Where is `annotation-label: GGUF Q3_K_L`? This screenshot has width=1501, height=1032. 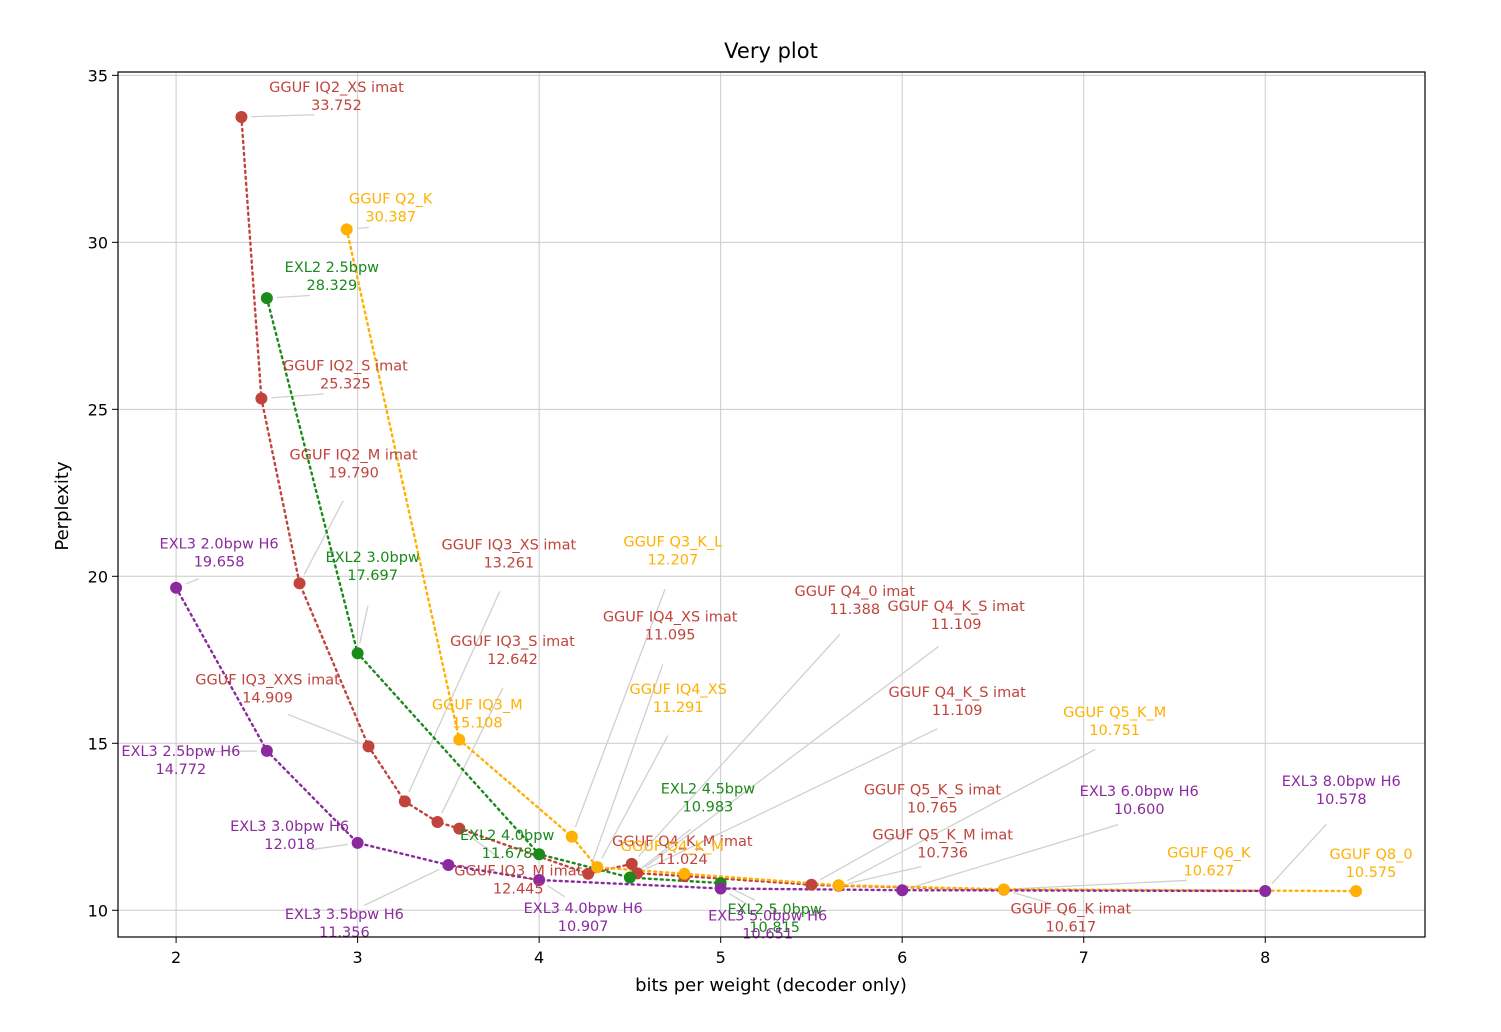 annotation-label: GGUF Q3_K_L is located at coordinates (672, 543).